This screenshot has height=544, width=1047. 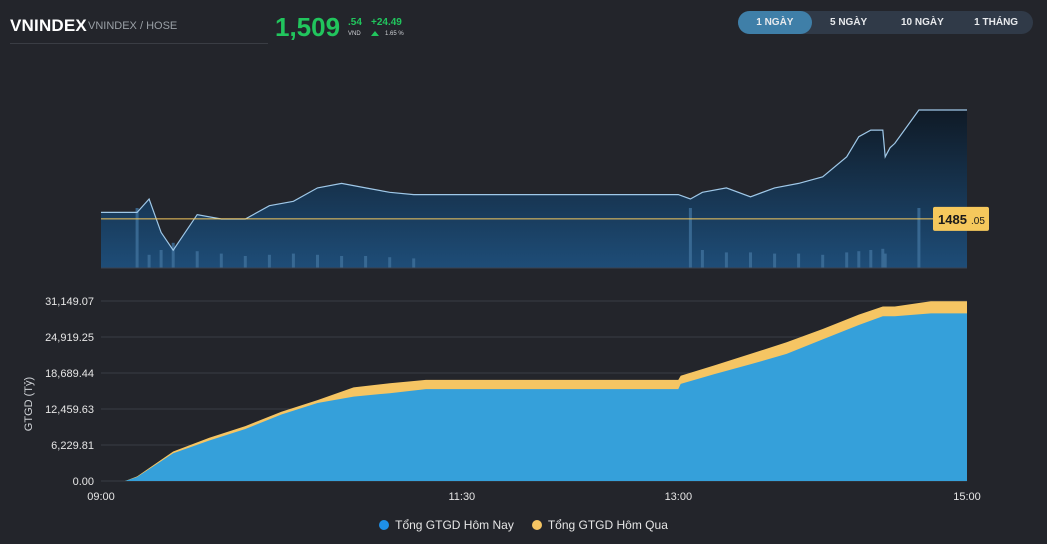 What do you see at coordinates (978, 221) in the screenshot?
I see `reference-label-decimal: .05` at bounding box center [978, 221].